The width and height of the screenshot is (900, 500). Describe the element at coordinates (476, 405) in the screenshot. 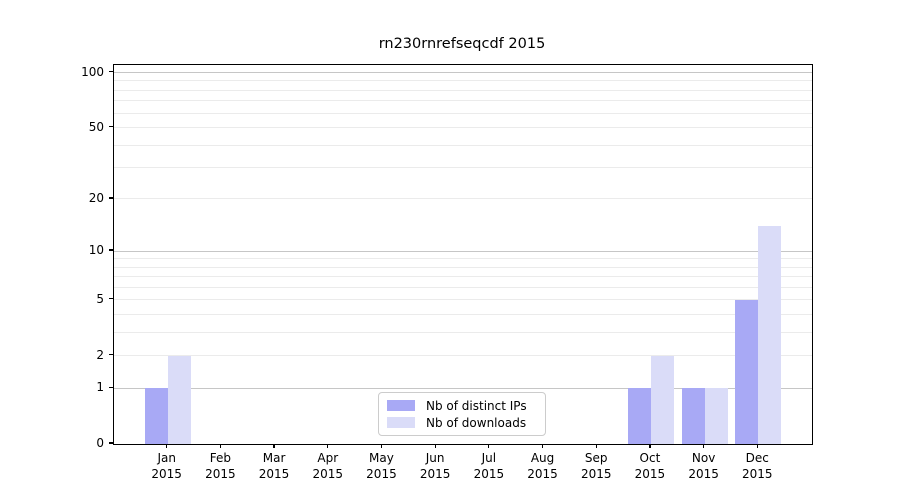

I see `legend-label: Nb of distinct IPs` at that location.